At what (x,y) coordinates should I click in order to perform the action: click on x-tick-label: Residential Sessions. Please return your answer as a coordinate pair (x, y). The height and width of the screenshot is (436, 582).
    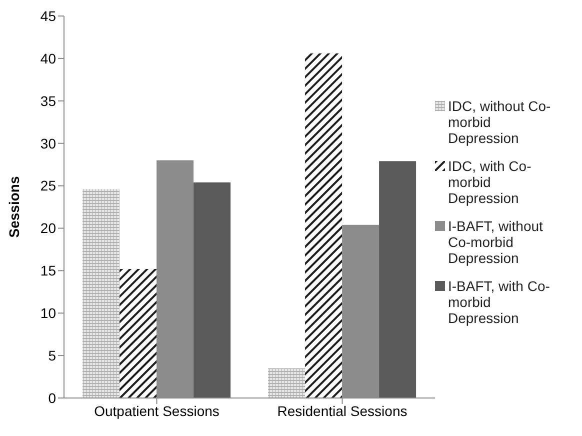
    Looking at the image, I should click on (342, 410).